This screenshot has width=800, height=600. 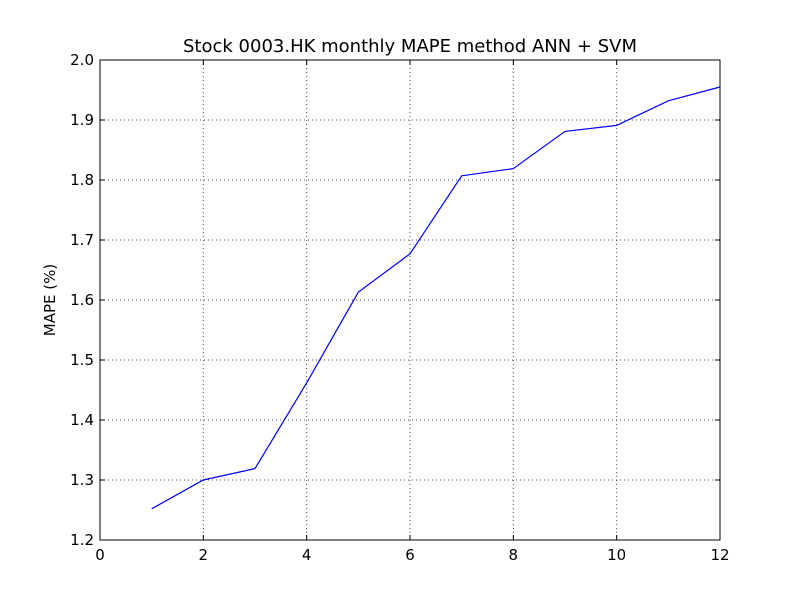 What do you see at coordinates (82, 180) in the screenshot?
I see `y-tick-label: 1.8` at bounding box center [82, 180].